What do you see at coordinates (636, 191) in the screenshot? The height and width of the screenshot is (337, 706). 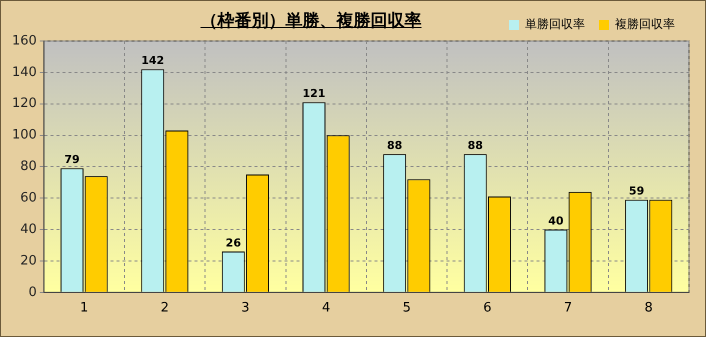 I see `data-label: 59` at bounding box center [636, 191].